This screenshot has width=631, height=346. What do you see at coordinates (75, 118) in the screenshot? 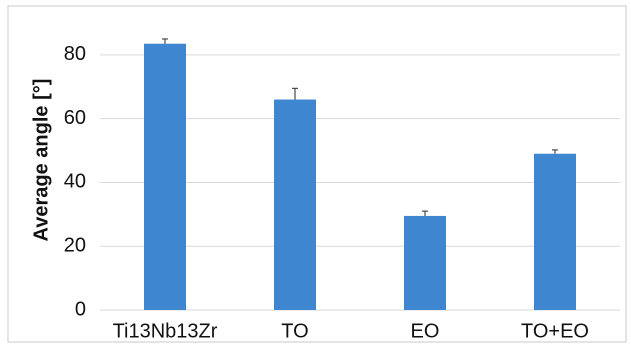
I see `y-tick-label: 60` at bounding box center [75, 118].